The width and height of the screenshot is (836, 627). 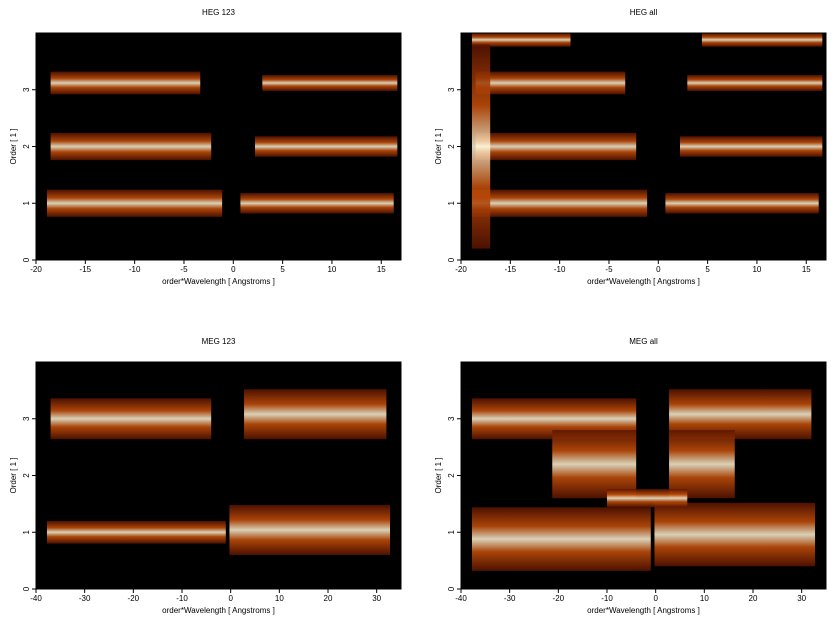 What do you see at coordinates (218, 12) in the screenshot?
I see `chart-title: HEG 123` at bounding box center [218, 12].